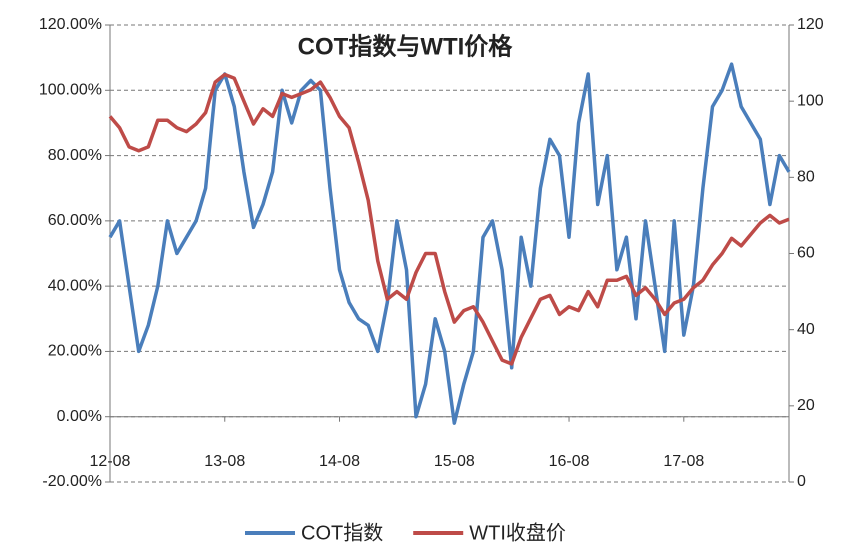  What do you see at coordinates (75, 285) in the screenshot?
I see `y-tick-label: 40.00%` at bounding box center [75, 285].